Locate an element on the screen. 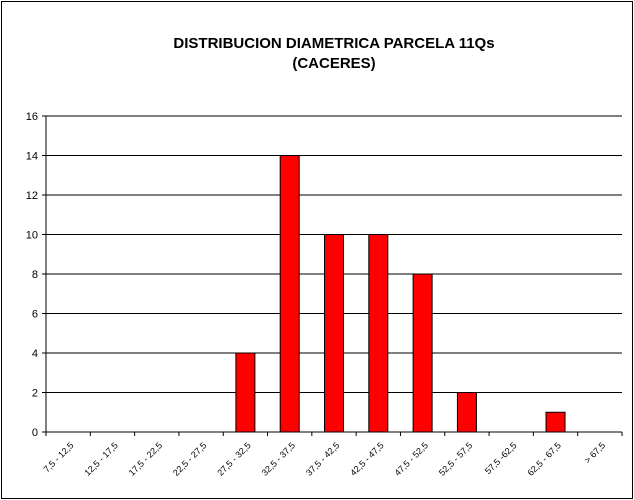  y-tick-label: 14 is located at coordinates (32, 157).